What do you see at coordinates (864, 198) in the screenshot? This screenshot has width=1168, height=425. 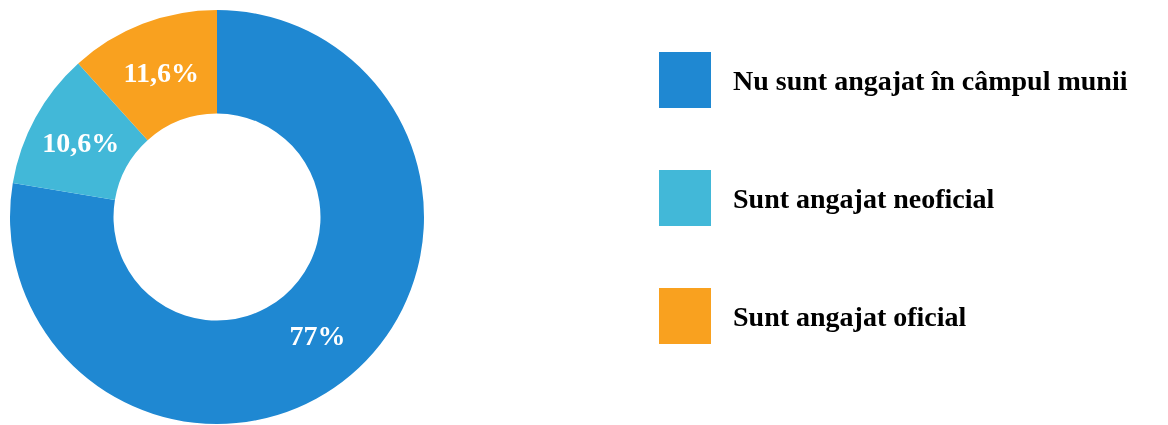 I see `legend-label: Sunt angajat neoficial` at bounding box center [864, 198].